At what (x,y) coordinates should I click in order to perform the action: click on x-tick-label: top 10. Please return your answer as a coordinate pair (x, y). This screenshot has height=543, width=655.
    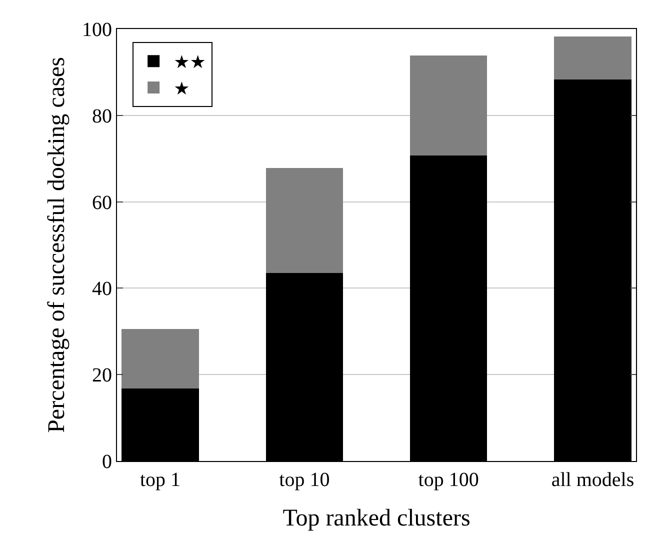
    Looking at the image, I should click on (304, 480).